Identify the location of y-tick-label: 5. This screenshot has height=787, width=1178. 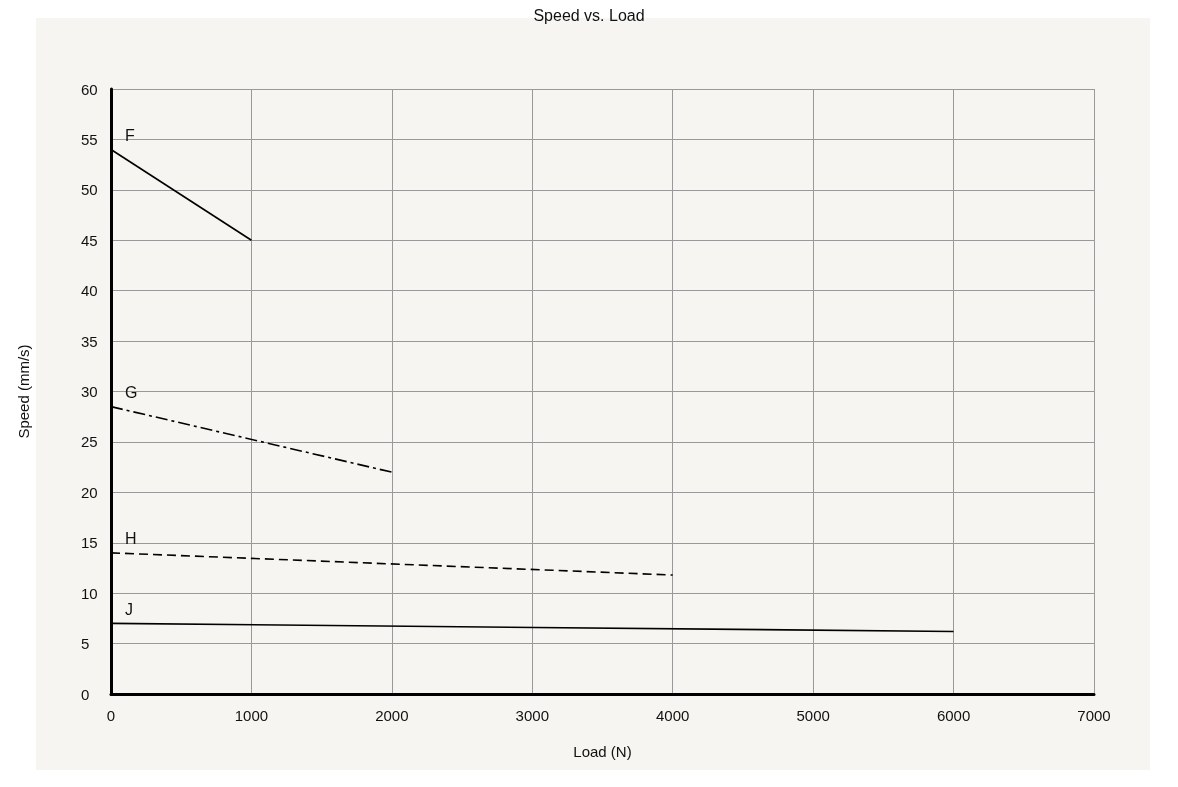
(85, 644).